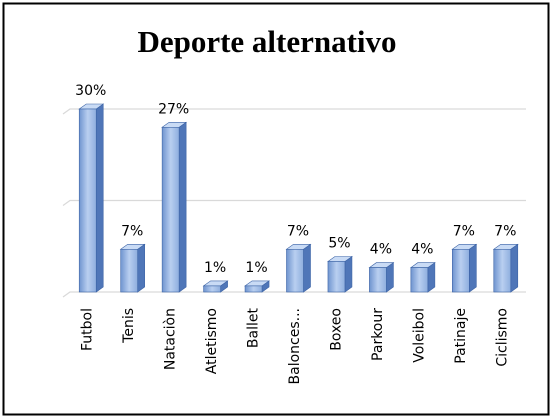 Image resolution: width=552 pixels, height=418 pixels. Describe the element at coordinates (502, 337) in the screenshot. I see `x-tick-label: Ciclismo` at that location.